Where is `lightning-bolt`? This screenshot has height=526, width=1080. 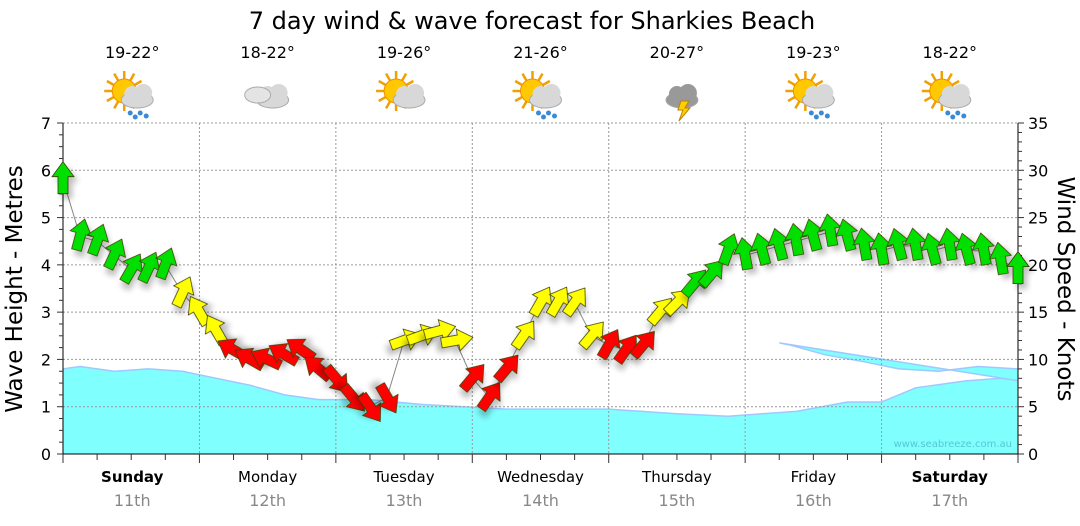 lightning-bolt is located at coordinates (684, 111).